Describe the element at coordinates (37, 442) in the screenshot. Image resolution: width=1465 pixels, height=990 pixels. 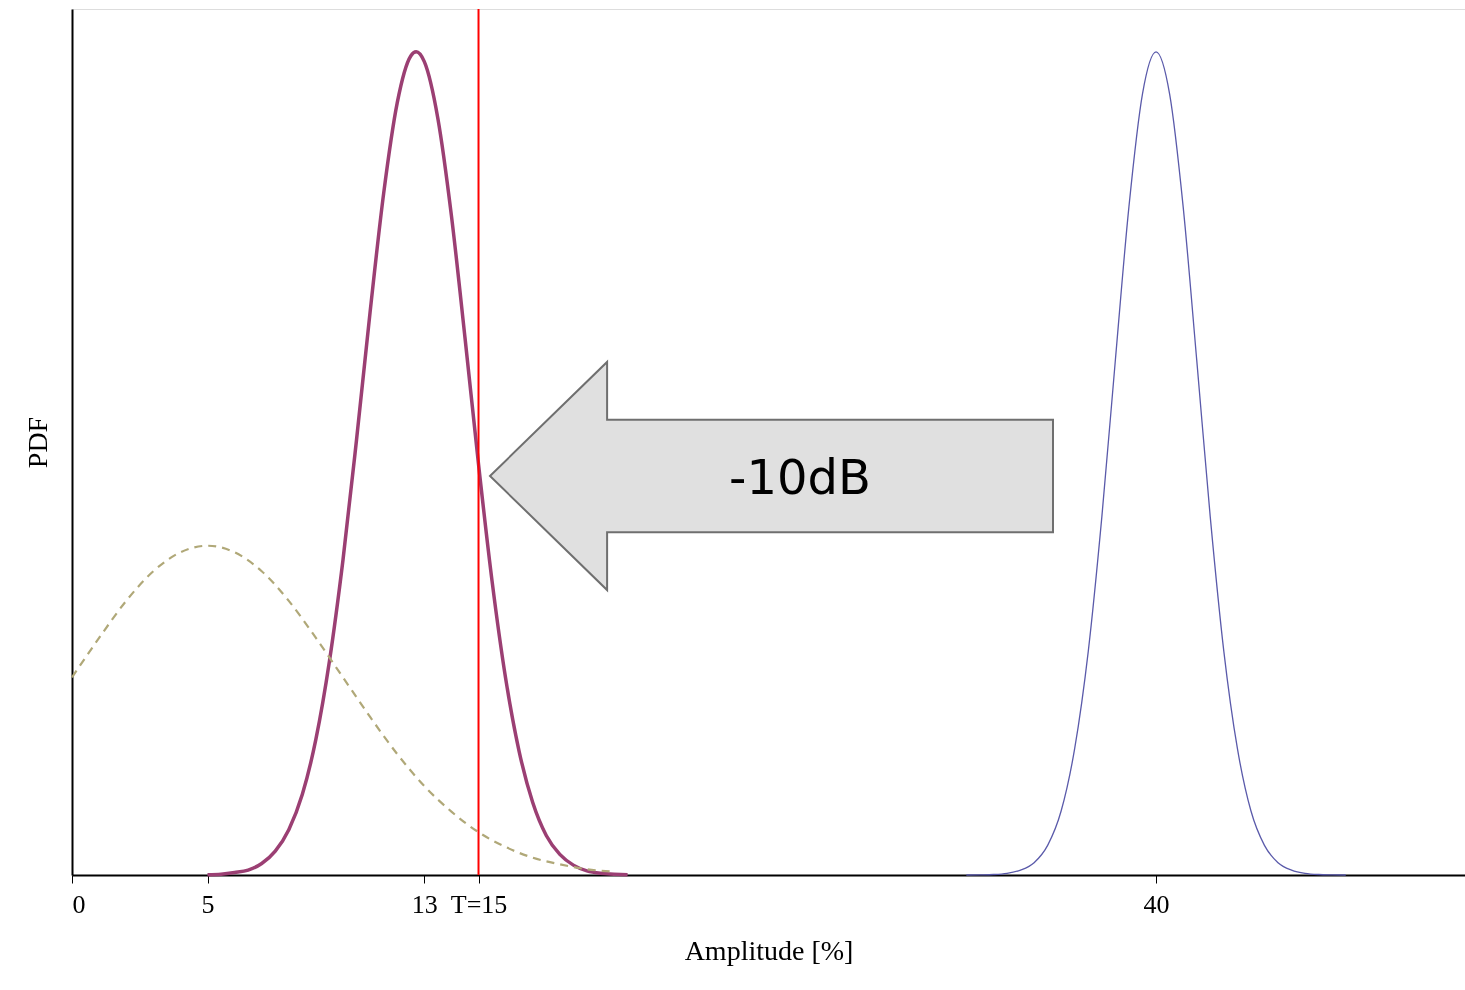
I see `y-axis-title: PDF` at that location.